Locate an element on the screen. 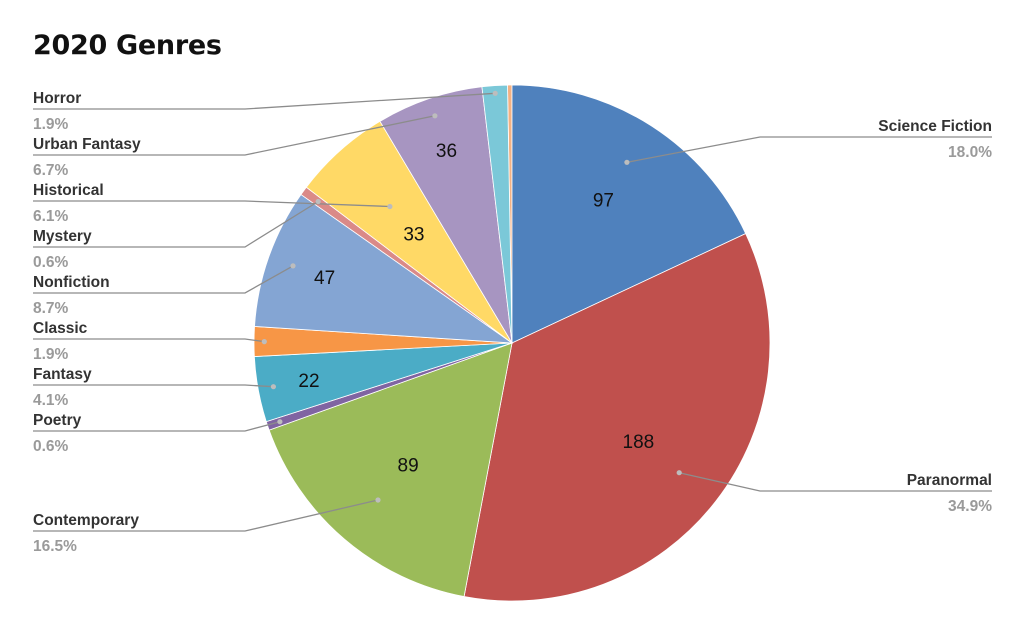 The width and height of the screenshot is (1024, 633). callout-name-historical: Historical is located at coordinates (68, 190).